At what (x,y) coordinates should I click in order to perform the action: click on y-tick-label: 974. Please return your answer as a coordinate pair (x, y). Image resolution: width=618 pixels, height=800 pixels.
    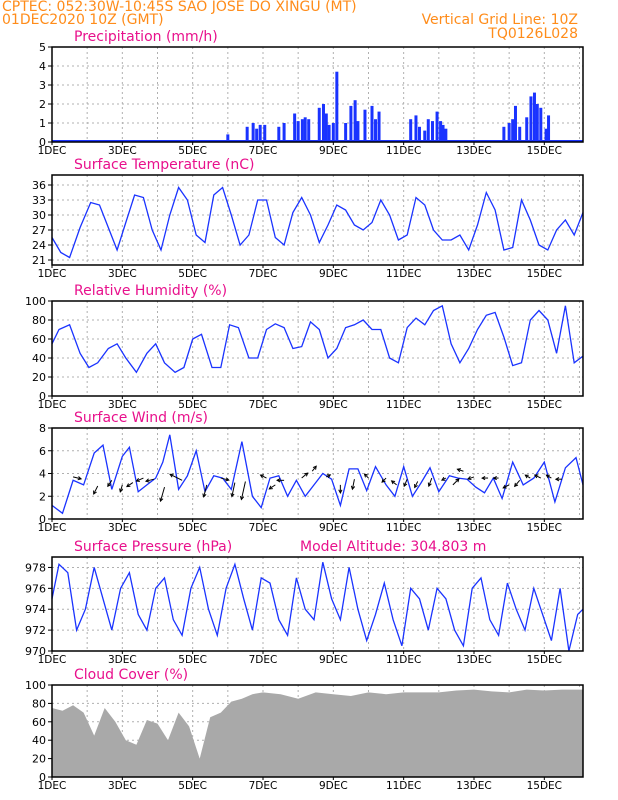
    Looking at the image, I should click on (35, 609).